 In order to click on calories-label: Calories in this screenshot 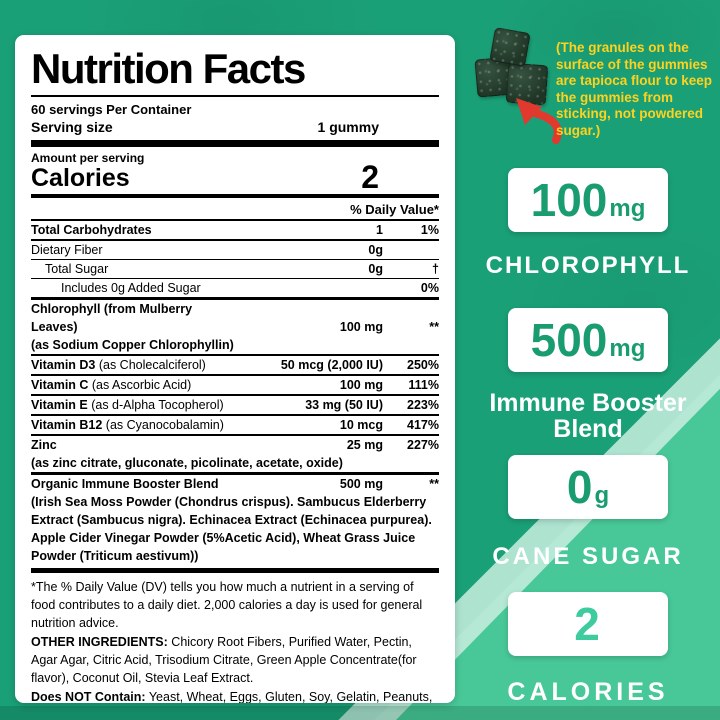, I will do `click(80, 178)`.